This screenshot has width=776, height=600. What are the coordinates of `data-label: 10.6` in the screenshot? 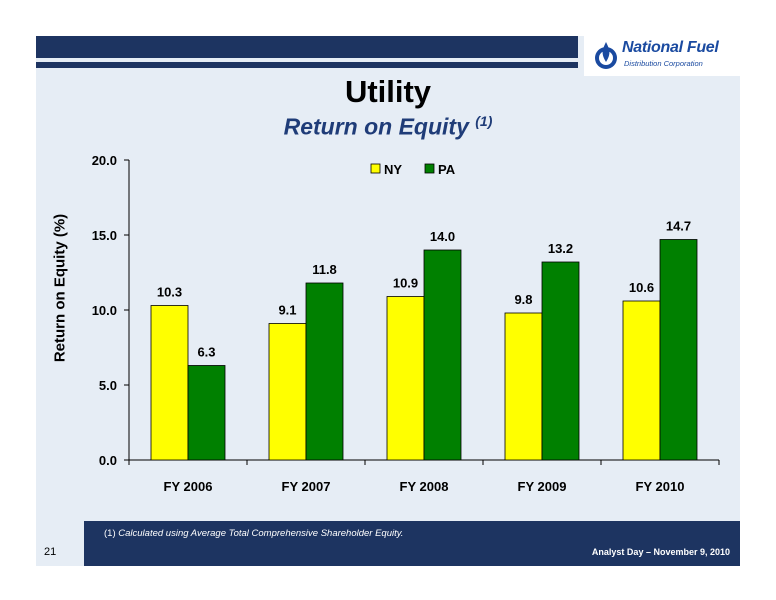 It's located at (641, 287).